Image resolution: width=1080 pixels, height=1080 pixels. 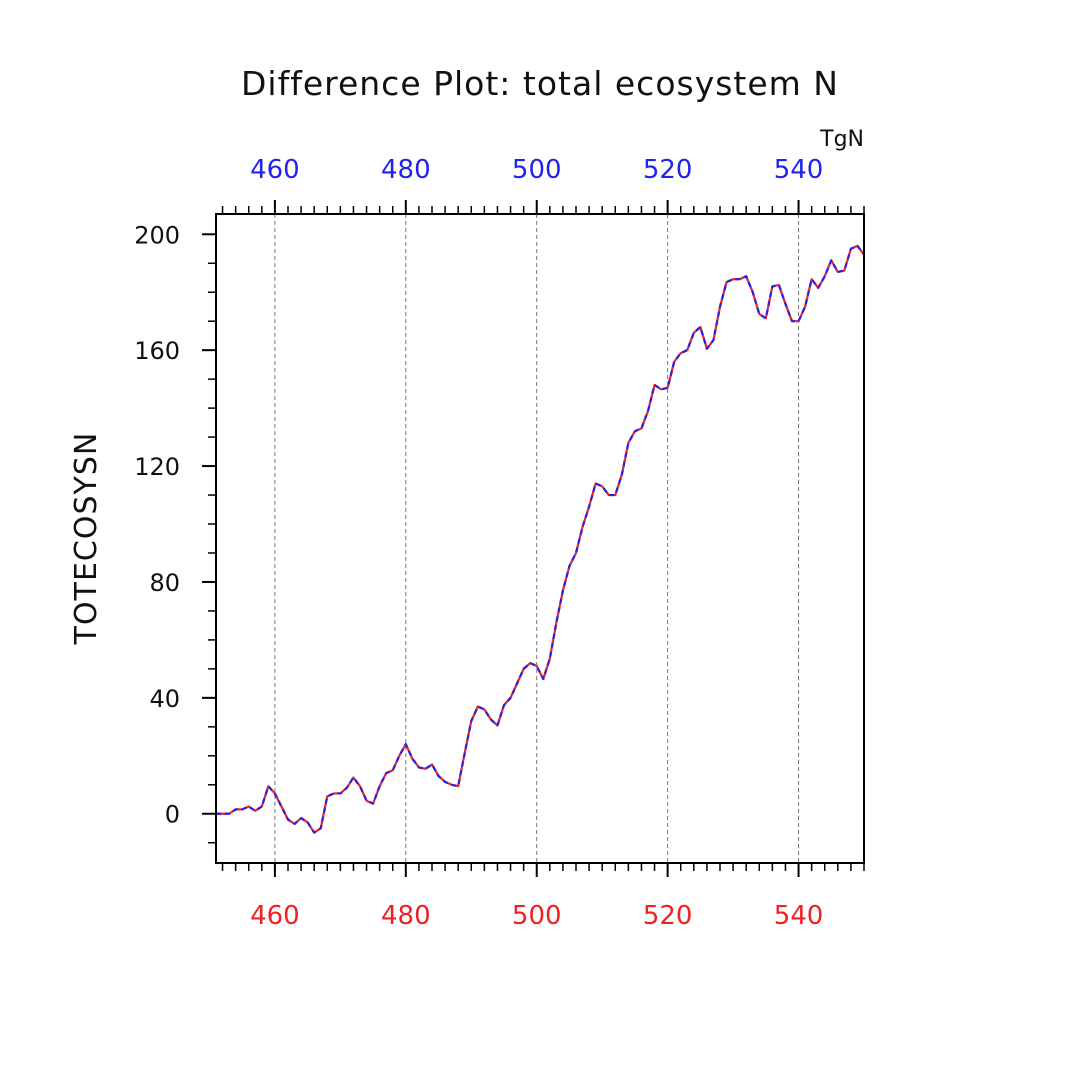 What do you see at coordinates (157, 235) in the screenshot?
I see `y-tick-label-200: 200` at bounding box center [157, 235].